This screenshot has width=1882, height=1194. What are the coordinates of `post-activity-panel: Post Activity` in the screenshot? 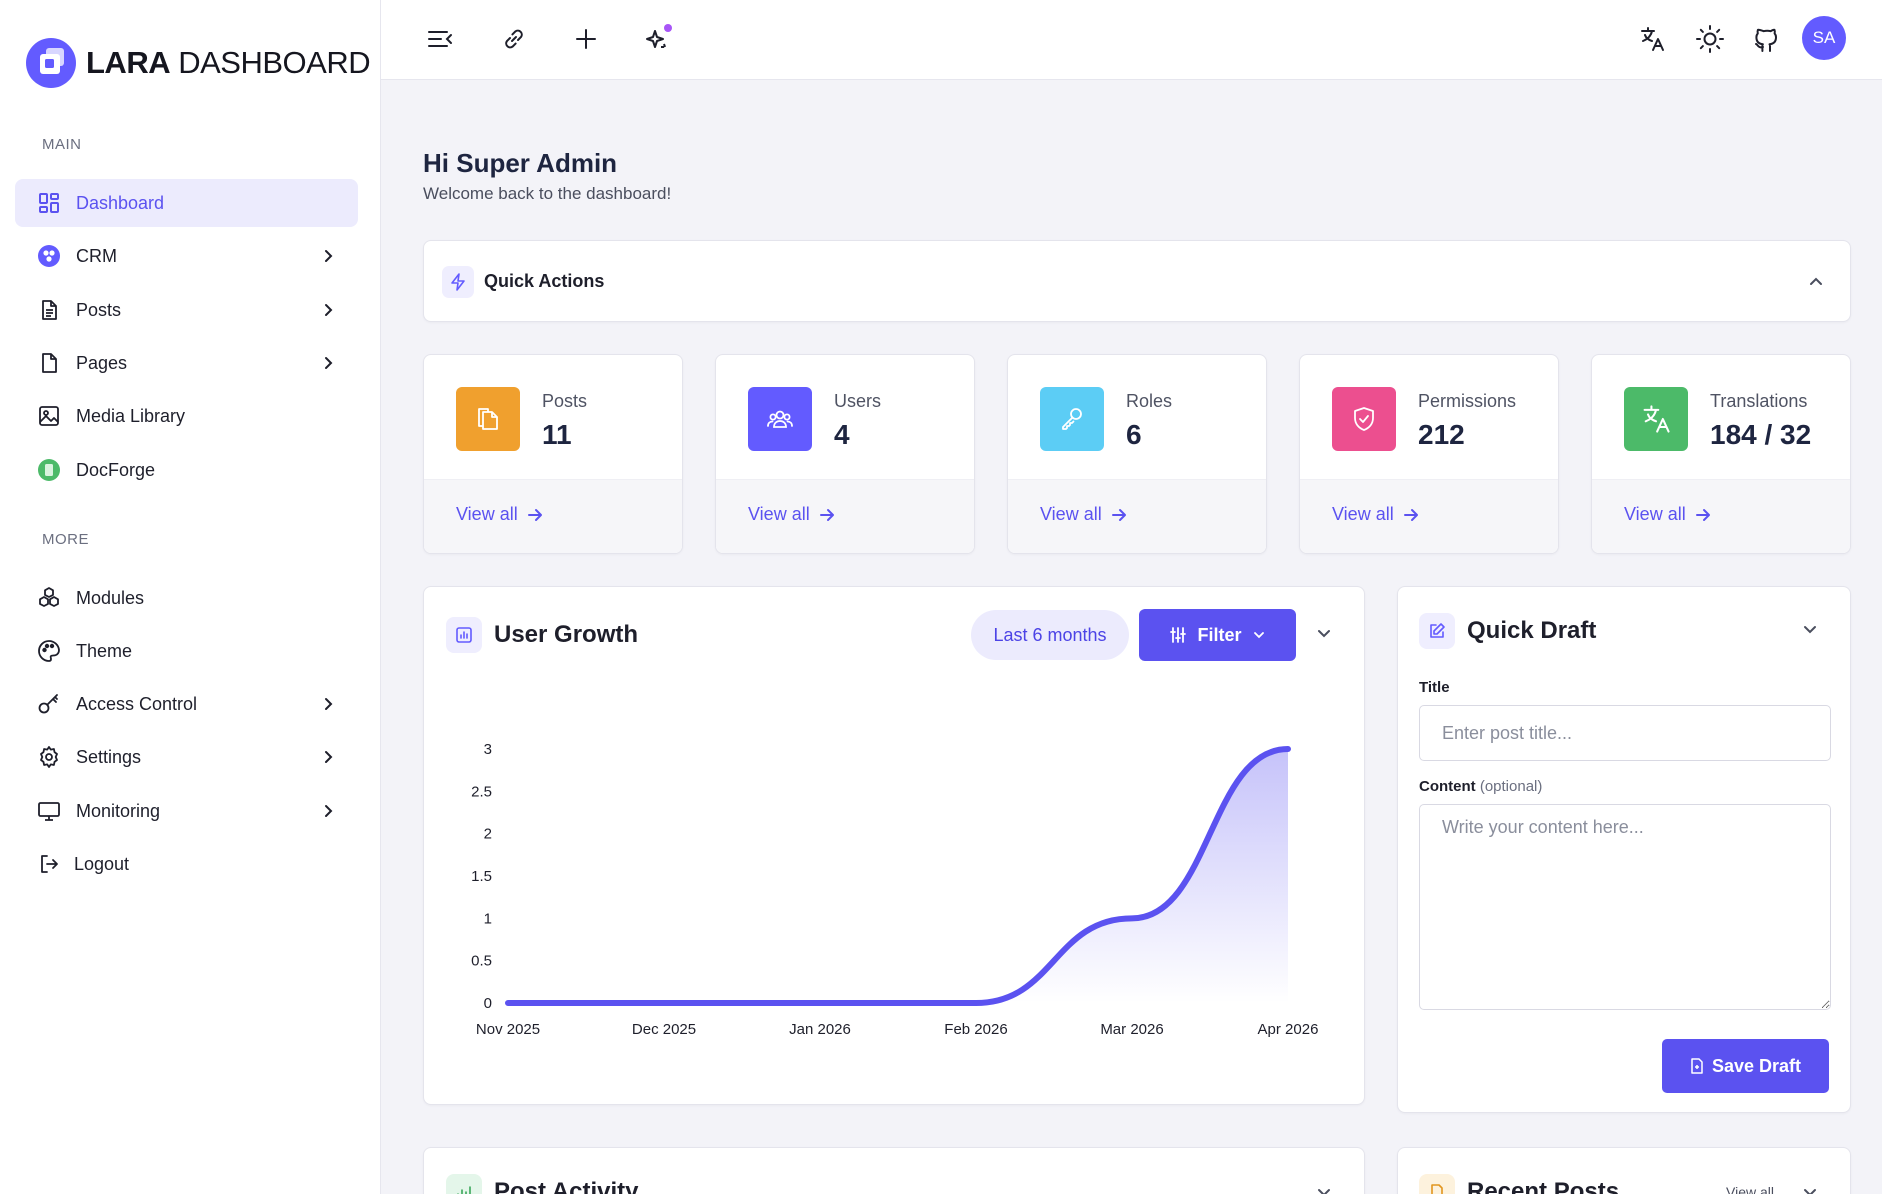 It's located at (894, 1170).